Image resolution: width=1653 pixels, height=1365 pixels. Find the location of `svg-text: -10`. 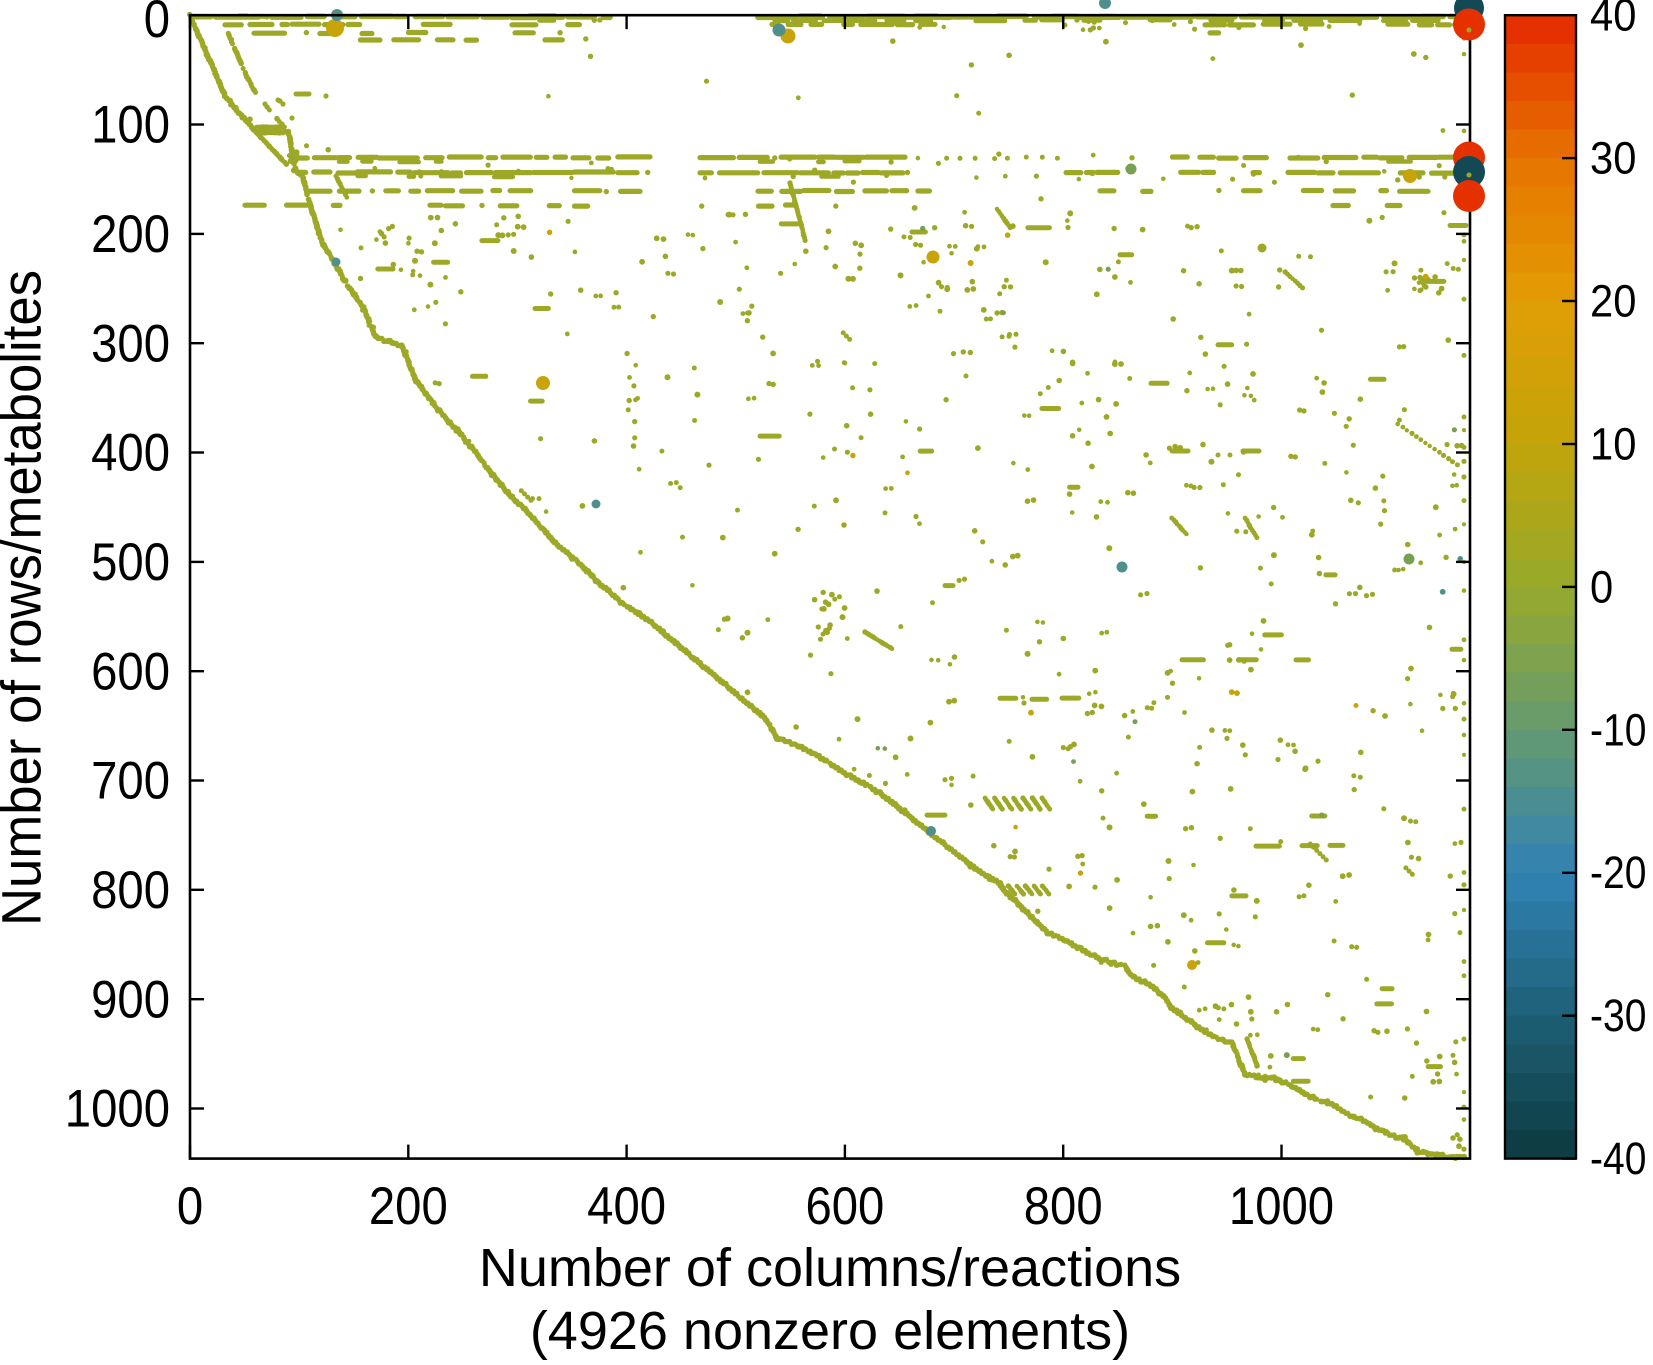

svg-text: -10 is located at coordinates (1618, 729).